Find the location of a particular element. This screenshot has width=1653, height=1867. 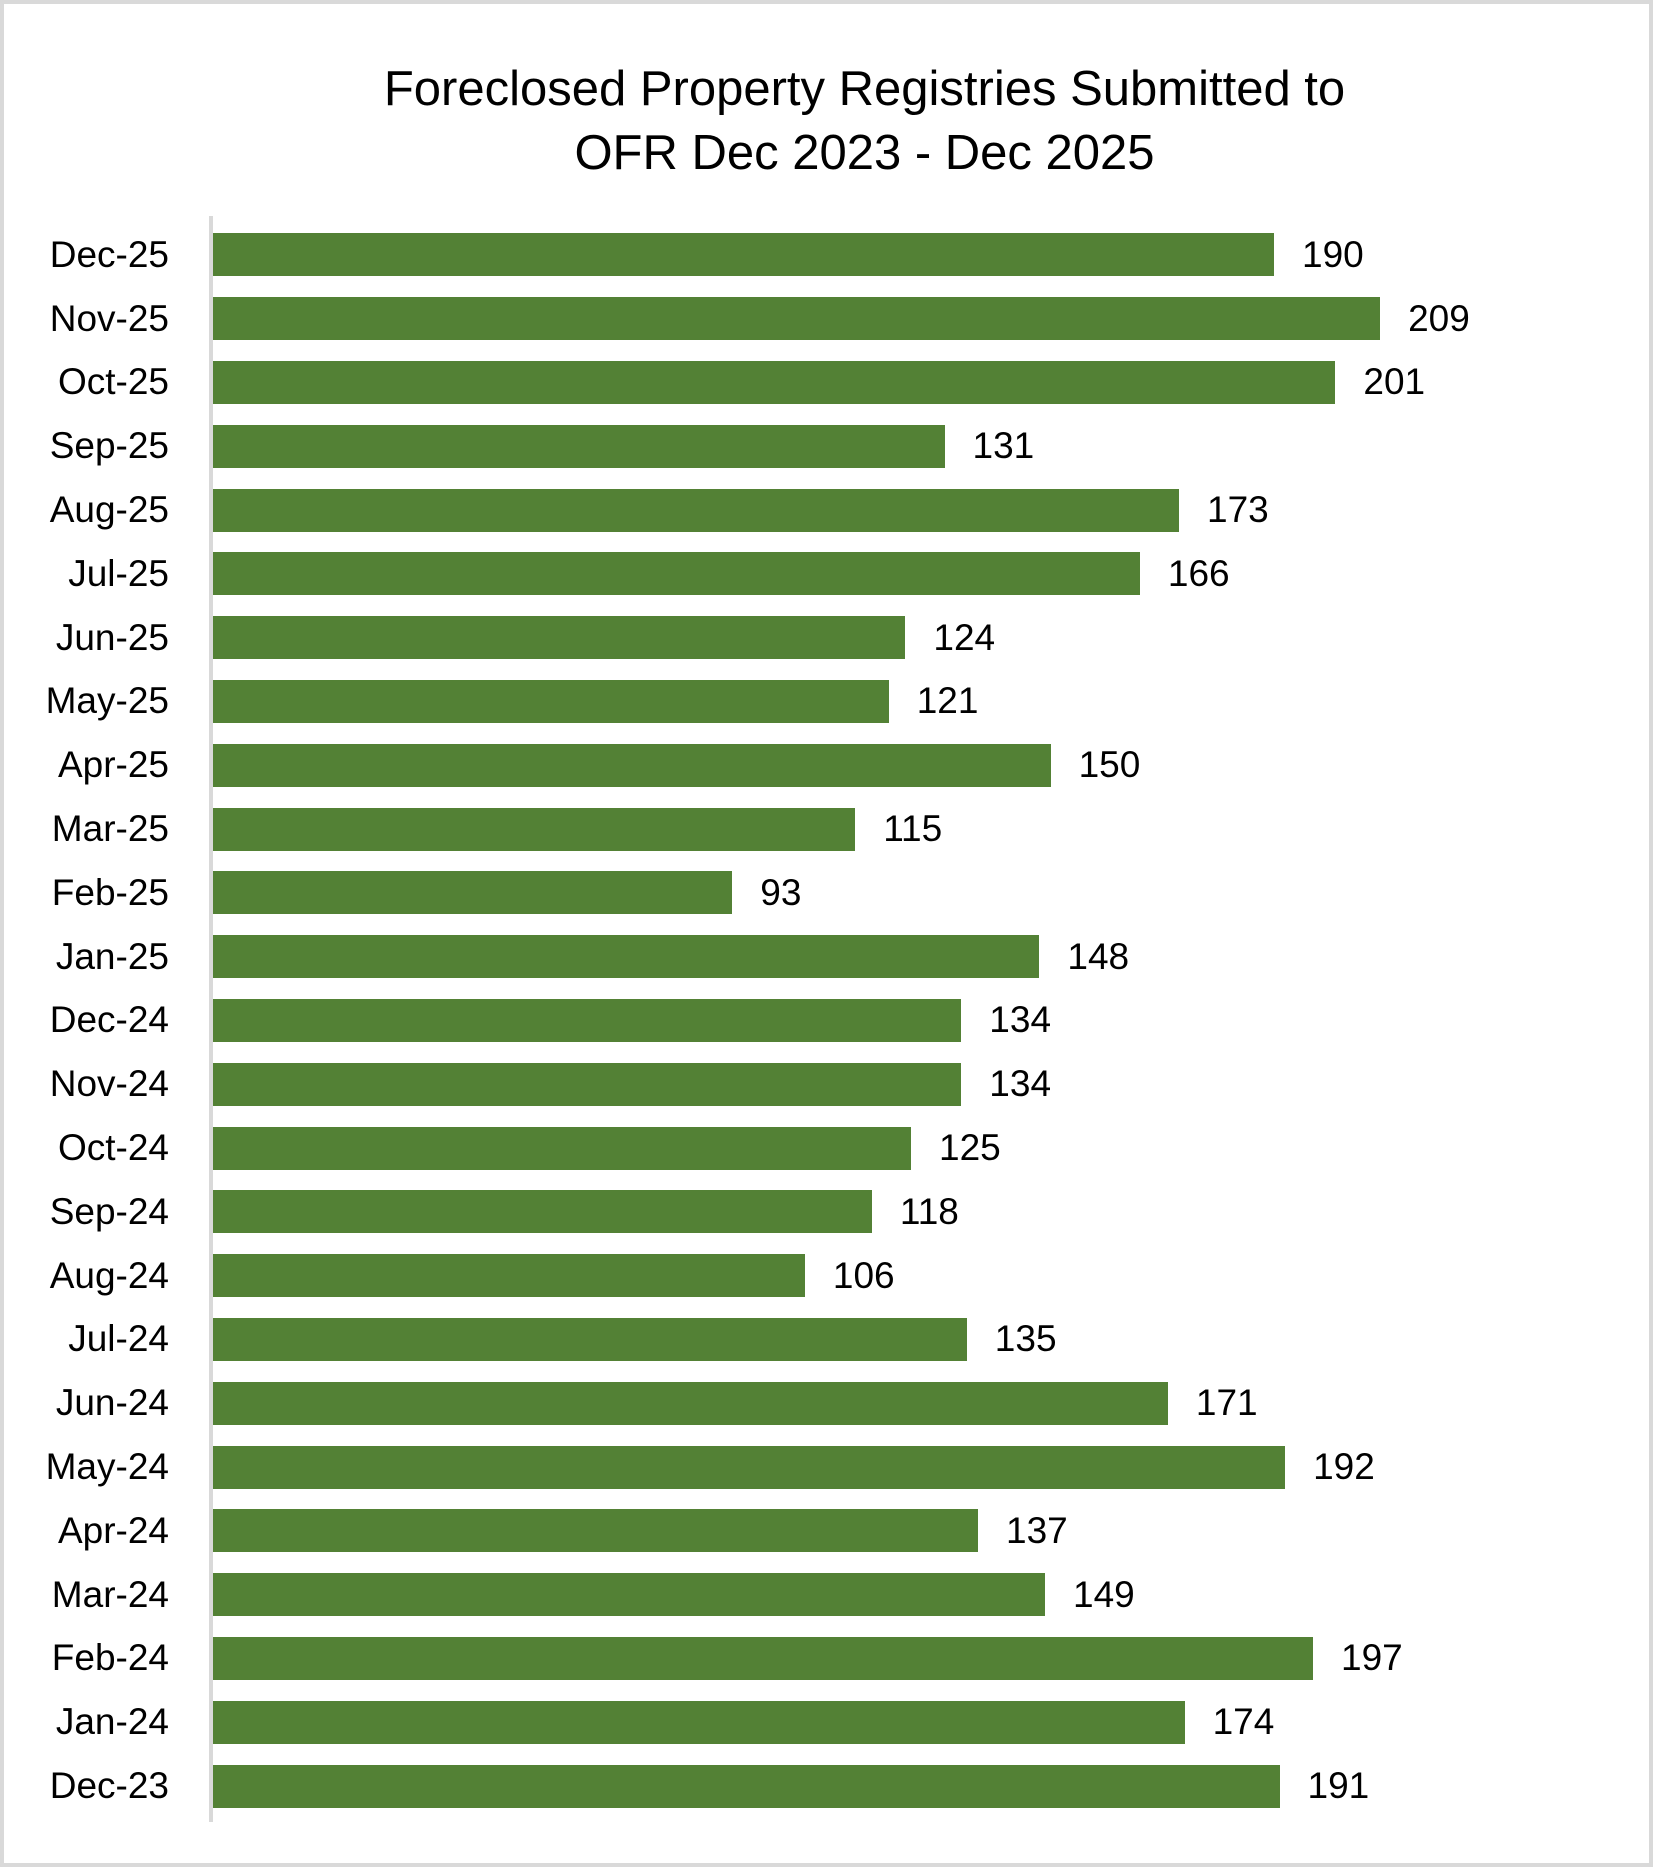

category-label: Jun-25 is located at coordinates (112, 637).